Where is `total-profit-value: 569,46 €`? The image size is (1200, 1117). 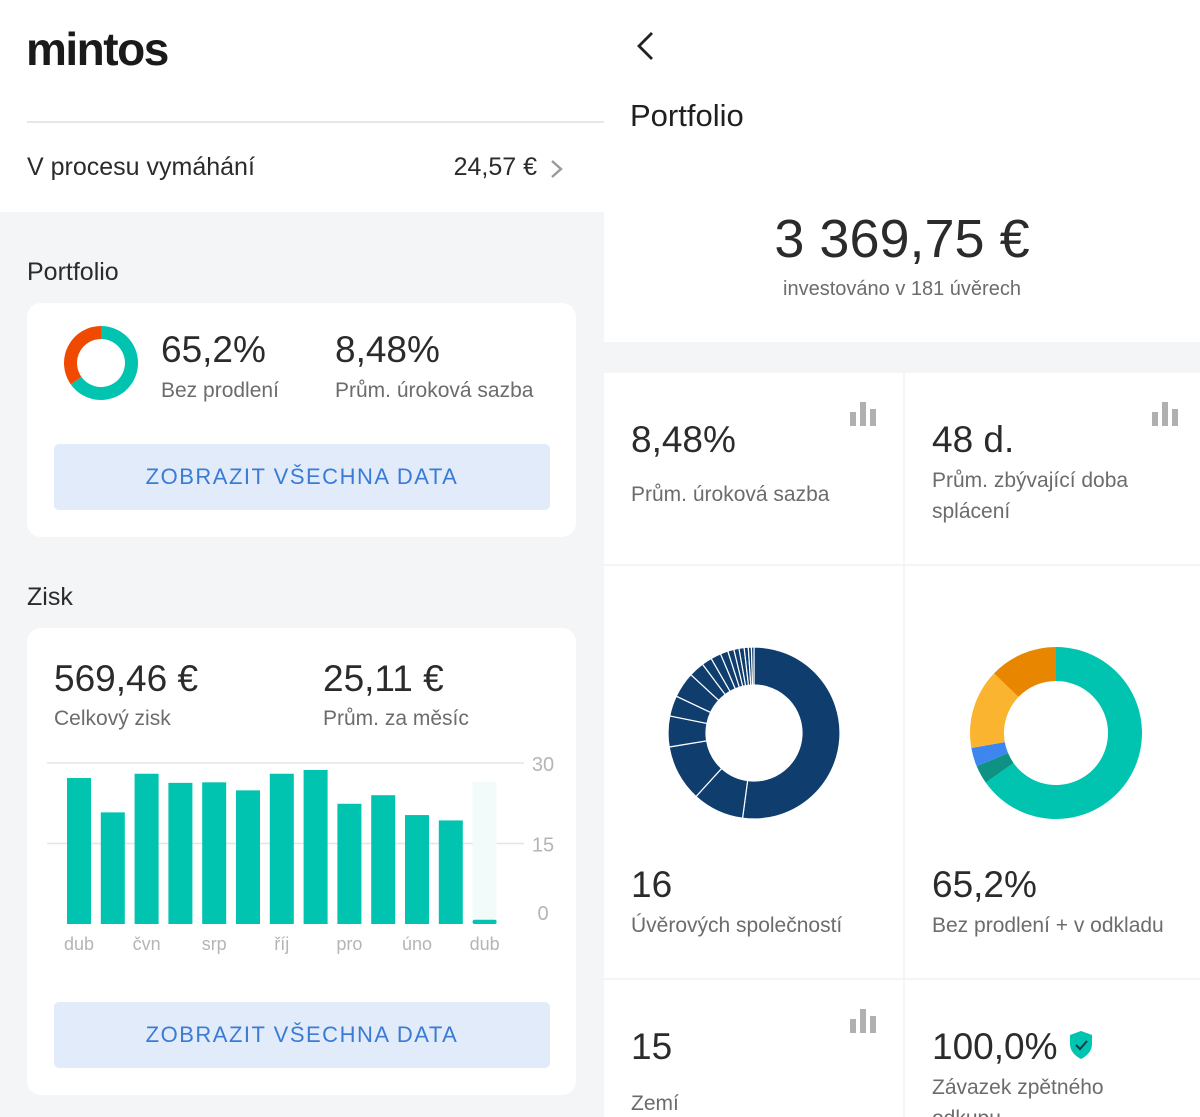
total-profit-value: 569,46 € is located at coordinates (126, 678).